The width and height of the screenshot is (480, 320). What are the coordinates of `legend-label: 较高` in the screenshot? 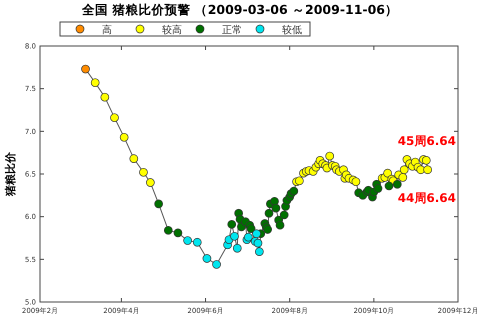 It's located at (172, 30).